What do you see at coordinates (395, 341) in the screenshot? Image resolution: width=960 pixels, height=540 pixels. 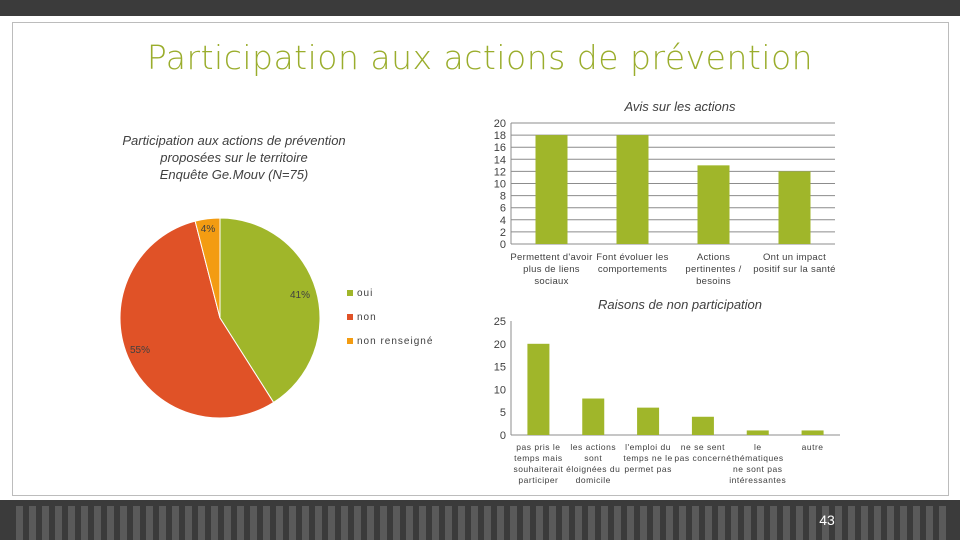 I see `legend-label: non renseigné` at bounding box center [395, 341].